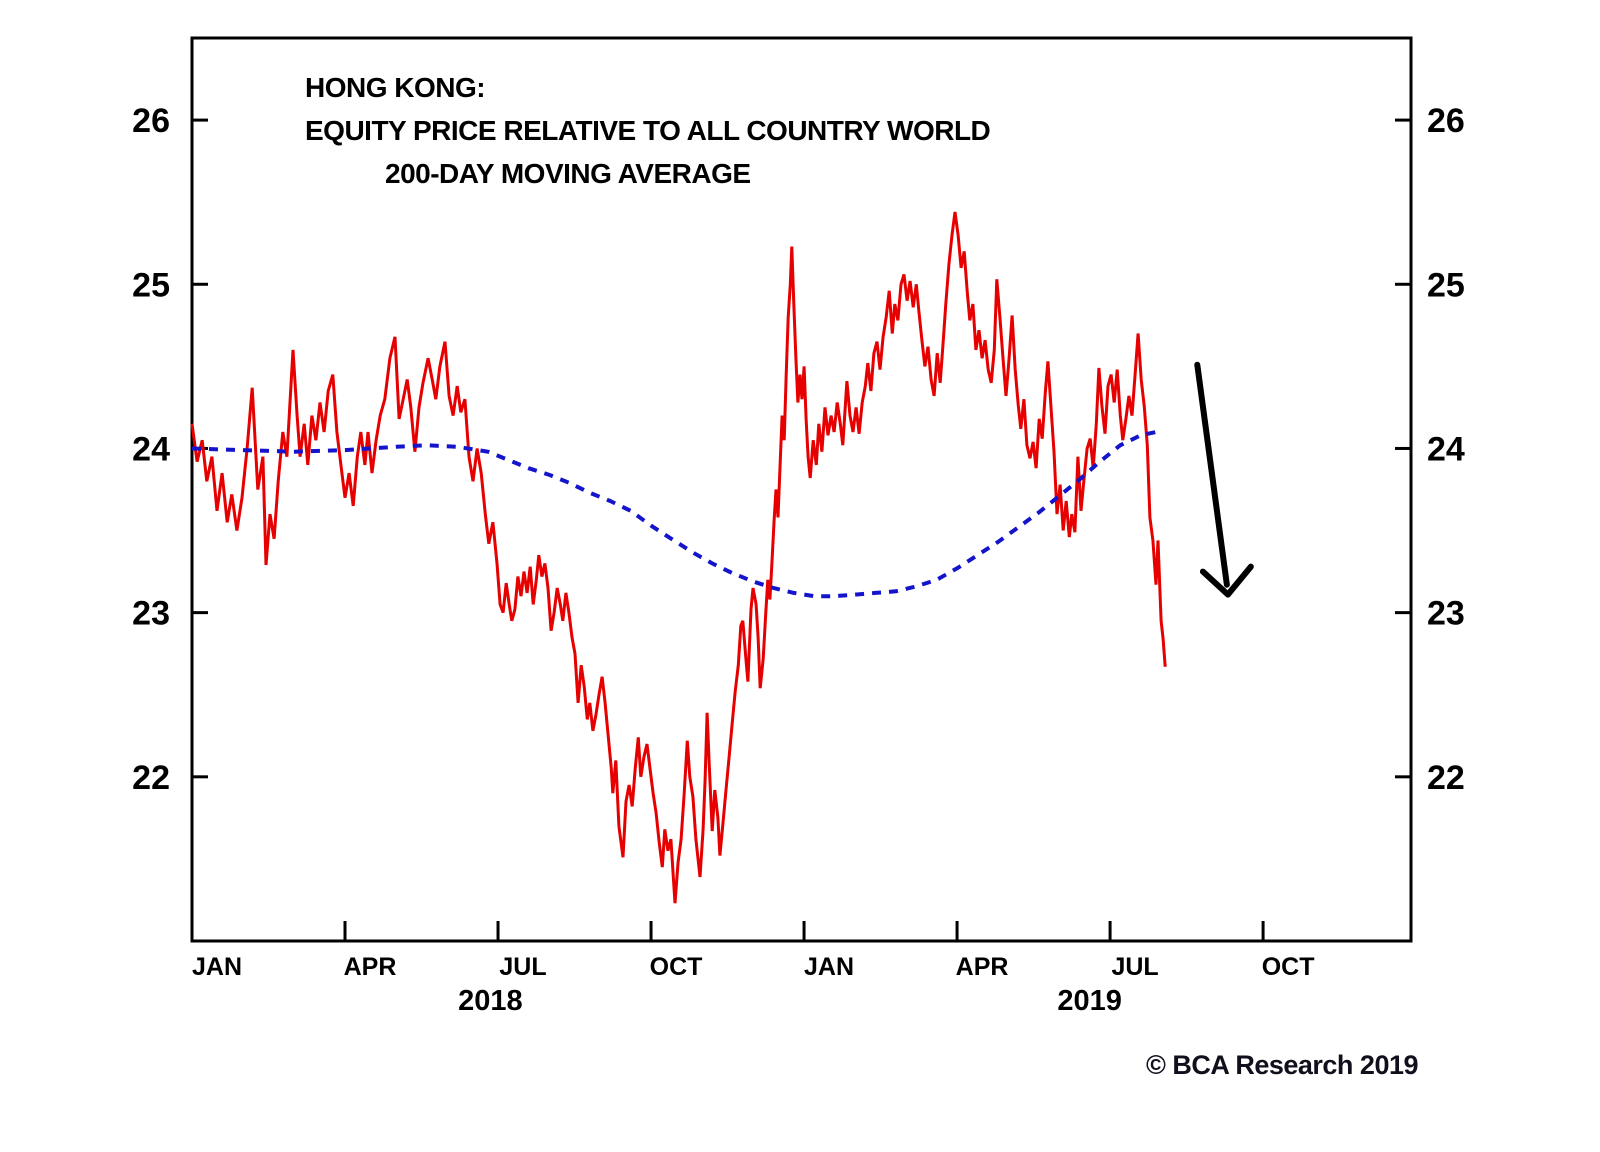 The height and width of the screenshot is (1152, 1600). What do you see at coordinates (1446, 449) in the screenshot?
I see `y-axis-label-right: 24` at bounding box center [1446, 449].